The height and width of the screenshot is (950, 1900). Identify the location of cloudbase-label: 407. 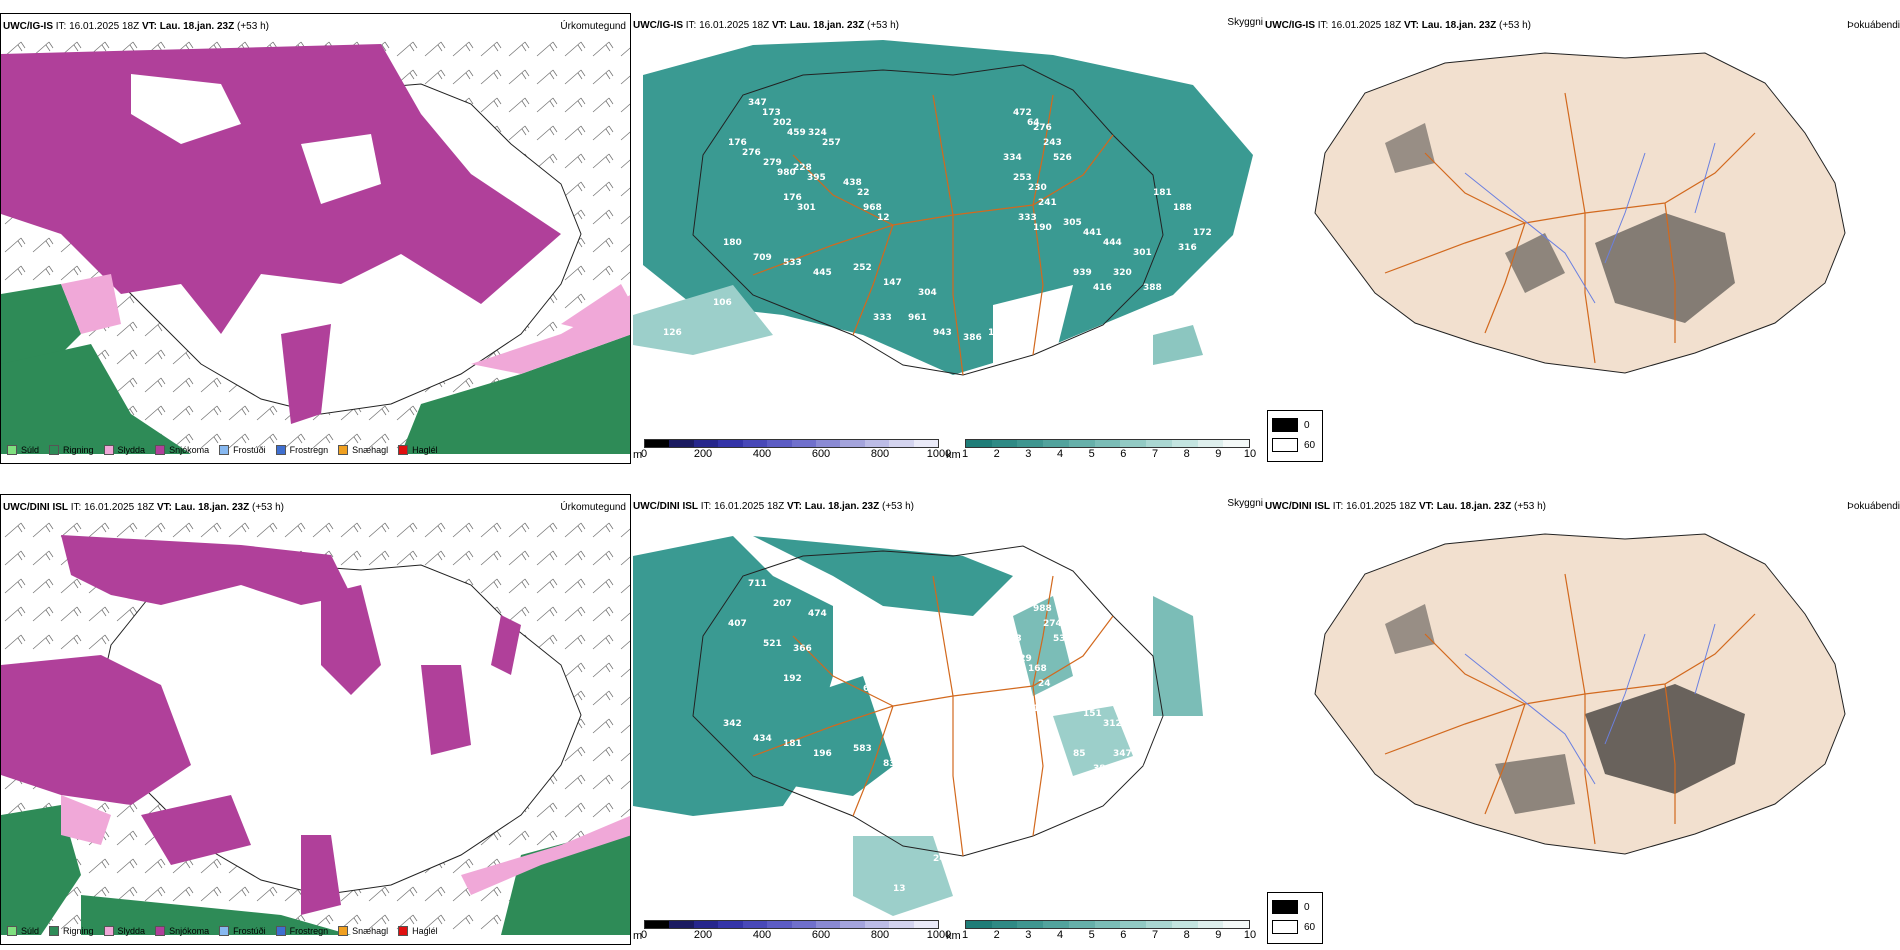
(737, 624).